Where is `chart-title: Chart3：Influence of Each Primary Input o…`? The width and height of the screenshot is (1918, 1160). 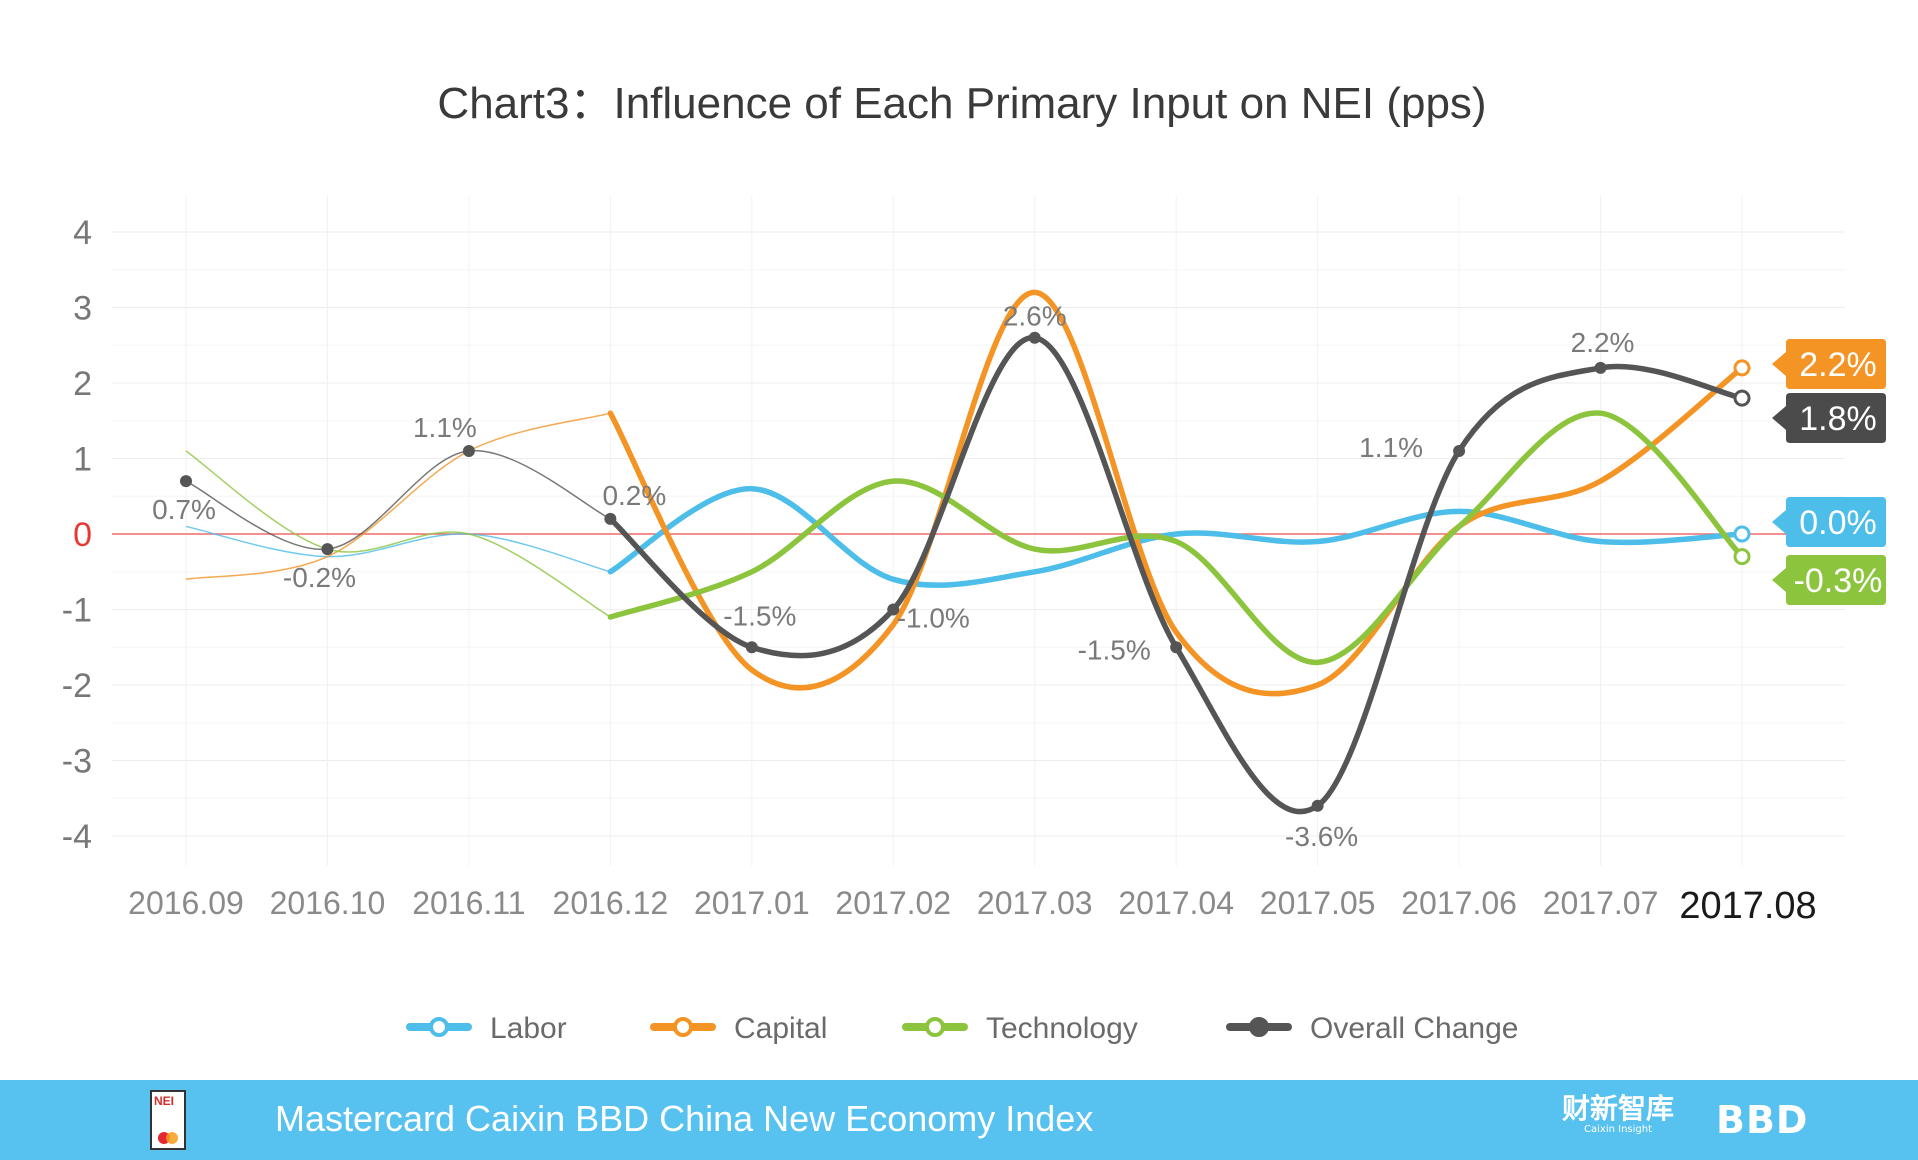 chart-title: Chart3：Influence of Each Primary Input o… is located at coordinates (961, 103).